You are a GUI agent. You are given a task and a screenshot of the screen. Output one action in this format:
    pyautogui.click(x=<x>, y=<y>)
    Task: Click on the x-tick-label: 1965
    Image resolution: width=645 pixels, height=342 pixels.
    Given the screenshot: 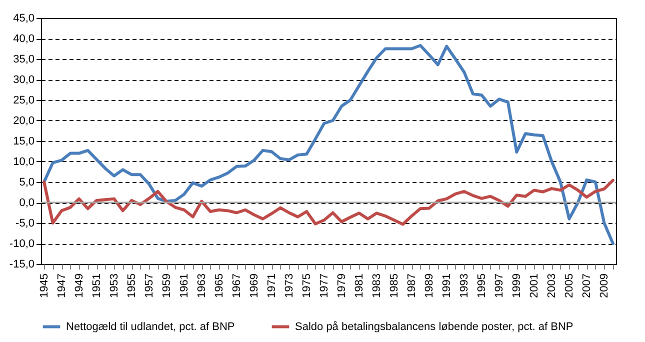 What is the action you would take?
    pyautogui.click(x=220, y=286)
    